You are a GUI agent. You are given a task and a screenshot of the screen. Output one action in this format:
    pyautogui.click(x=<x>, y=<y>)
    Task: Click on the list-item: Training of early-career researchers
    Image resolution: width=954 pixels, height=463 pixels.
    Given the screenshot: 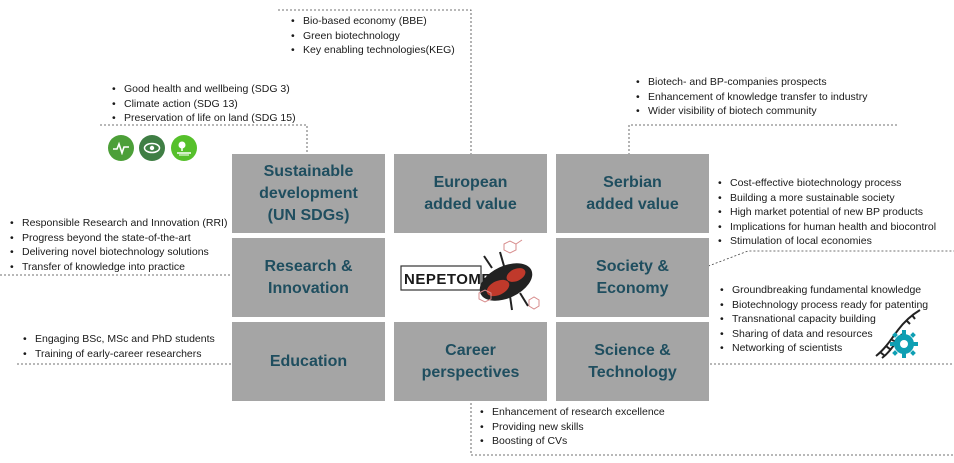 What is the action you would take?
    pyautogui.click(x=119, y=354)
    